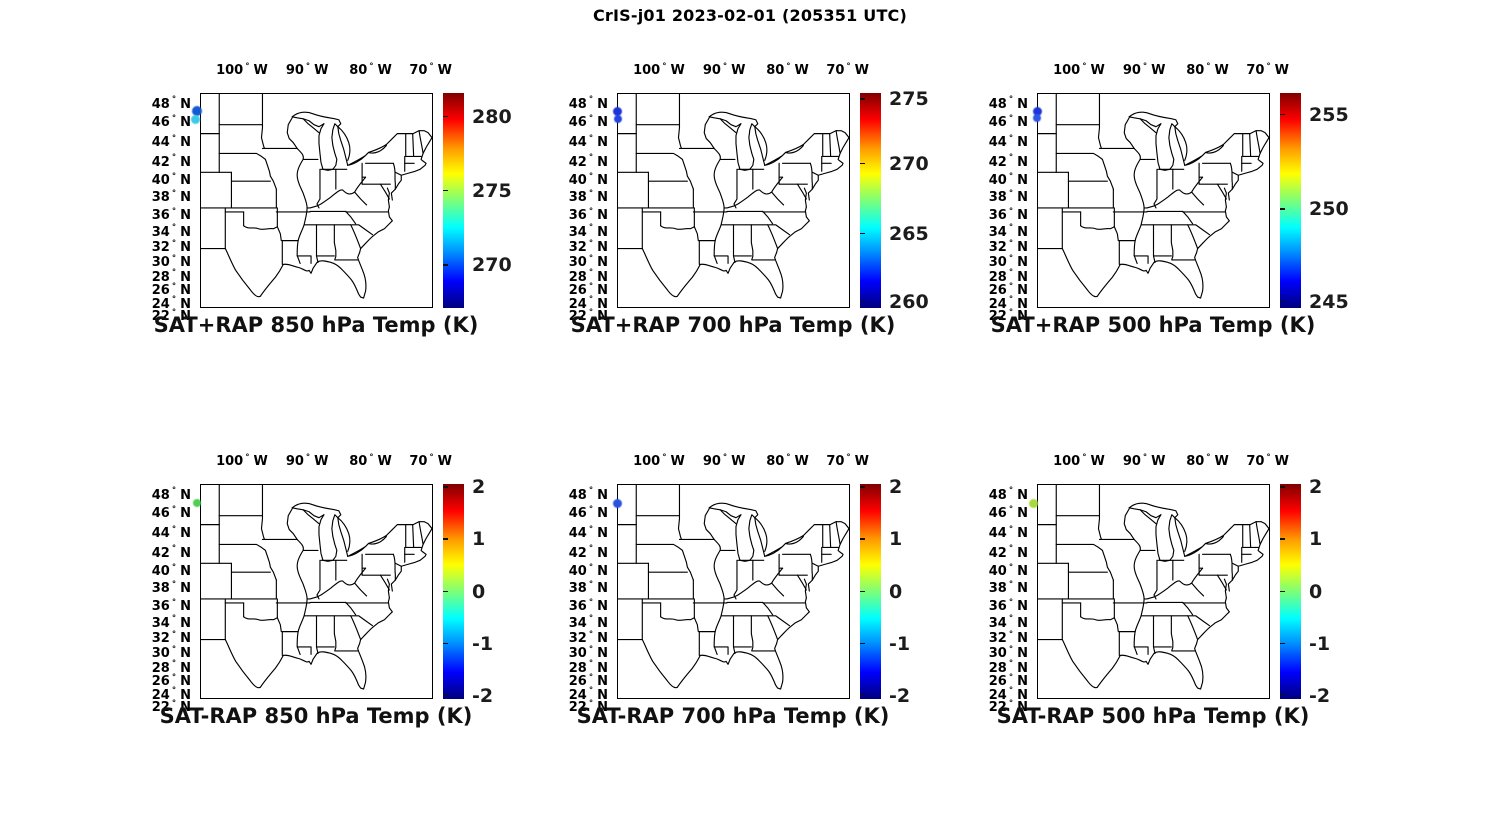  What do you see at coordinates (733, 325) in the screenshot?
I see `panel-title: SAT+RAP 700 hPa Temp (K)` at bounding box center [733, 325].